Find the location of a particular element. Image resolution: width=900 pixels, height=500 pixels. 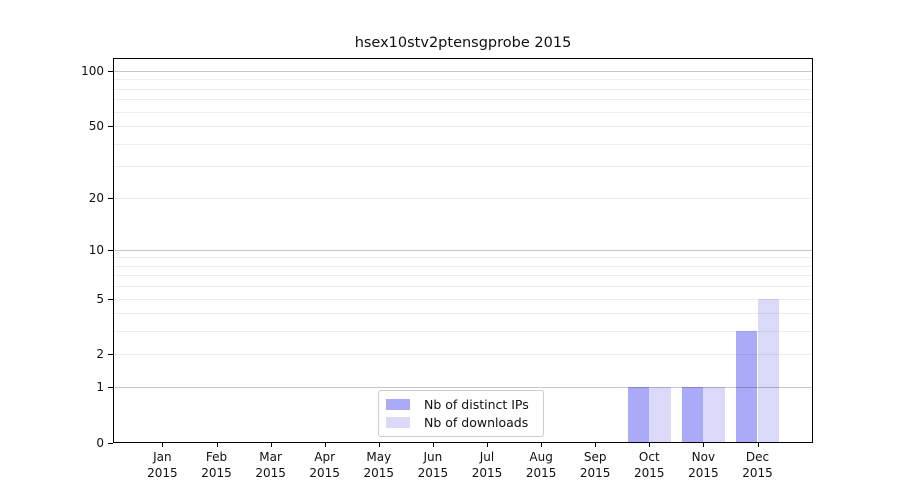

y-tick-label: 100 is located at coordinates (92, 70).